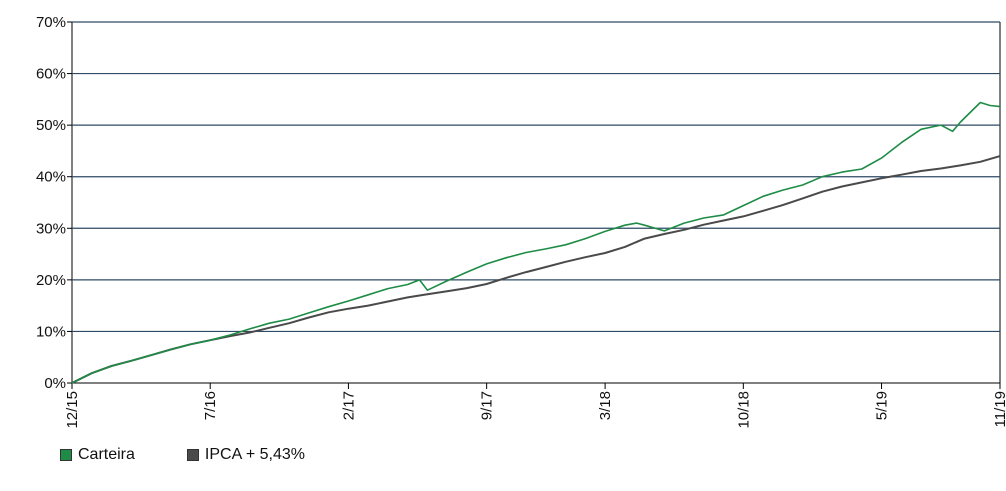 The height and width of the screenshot is (491, 1006). Describe the element at coordinates (605, 405) in the screenshot. I see `x-tick-label: 3/18` at that location.